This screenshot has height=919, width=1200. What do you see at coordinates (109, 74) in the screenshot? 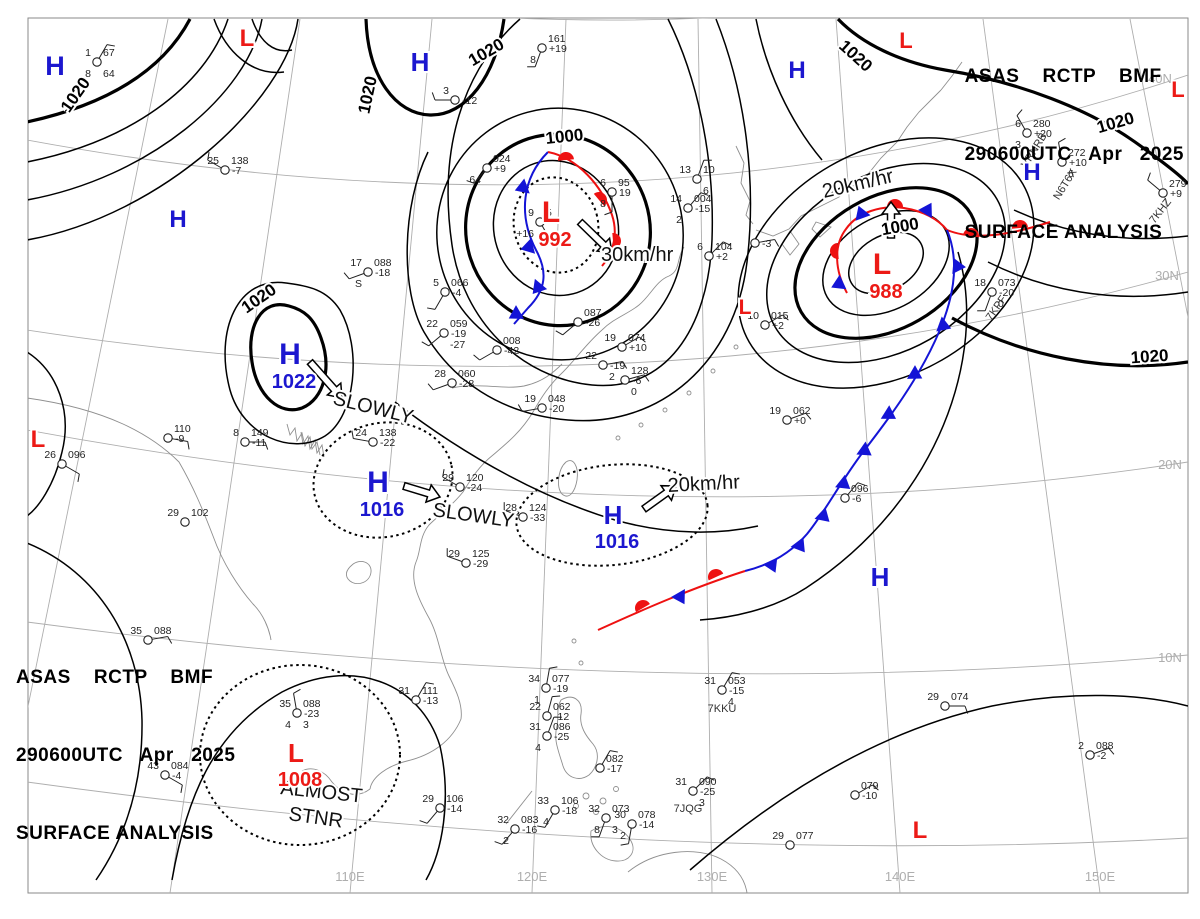
I see `station-value: 64` at bounding box center [109, 74].